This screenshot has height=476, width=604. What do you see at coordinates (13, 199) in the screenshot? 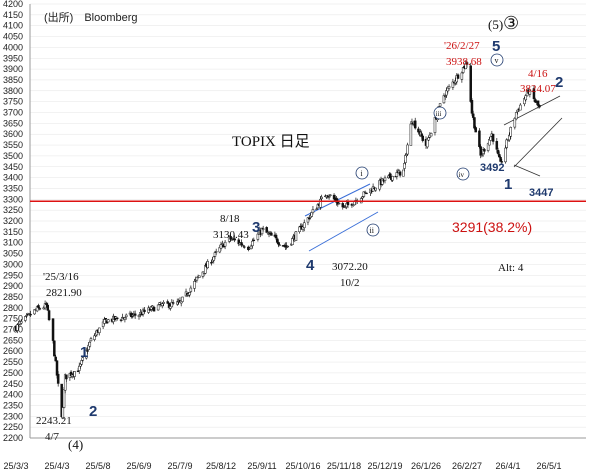
I see `y-tick-label: 3300` at bounding box center [13, 199].